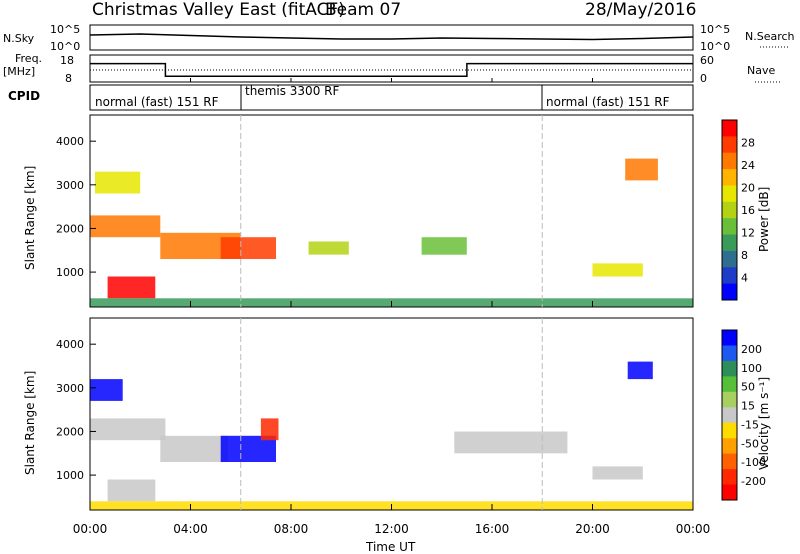  Describe the element at coordinates (592, 529) in the screenshot. I see `x-tick-label: 20:00` at that location.